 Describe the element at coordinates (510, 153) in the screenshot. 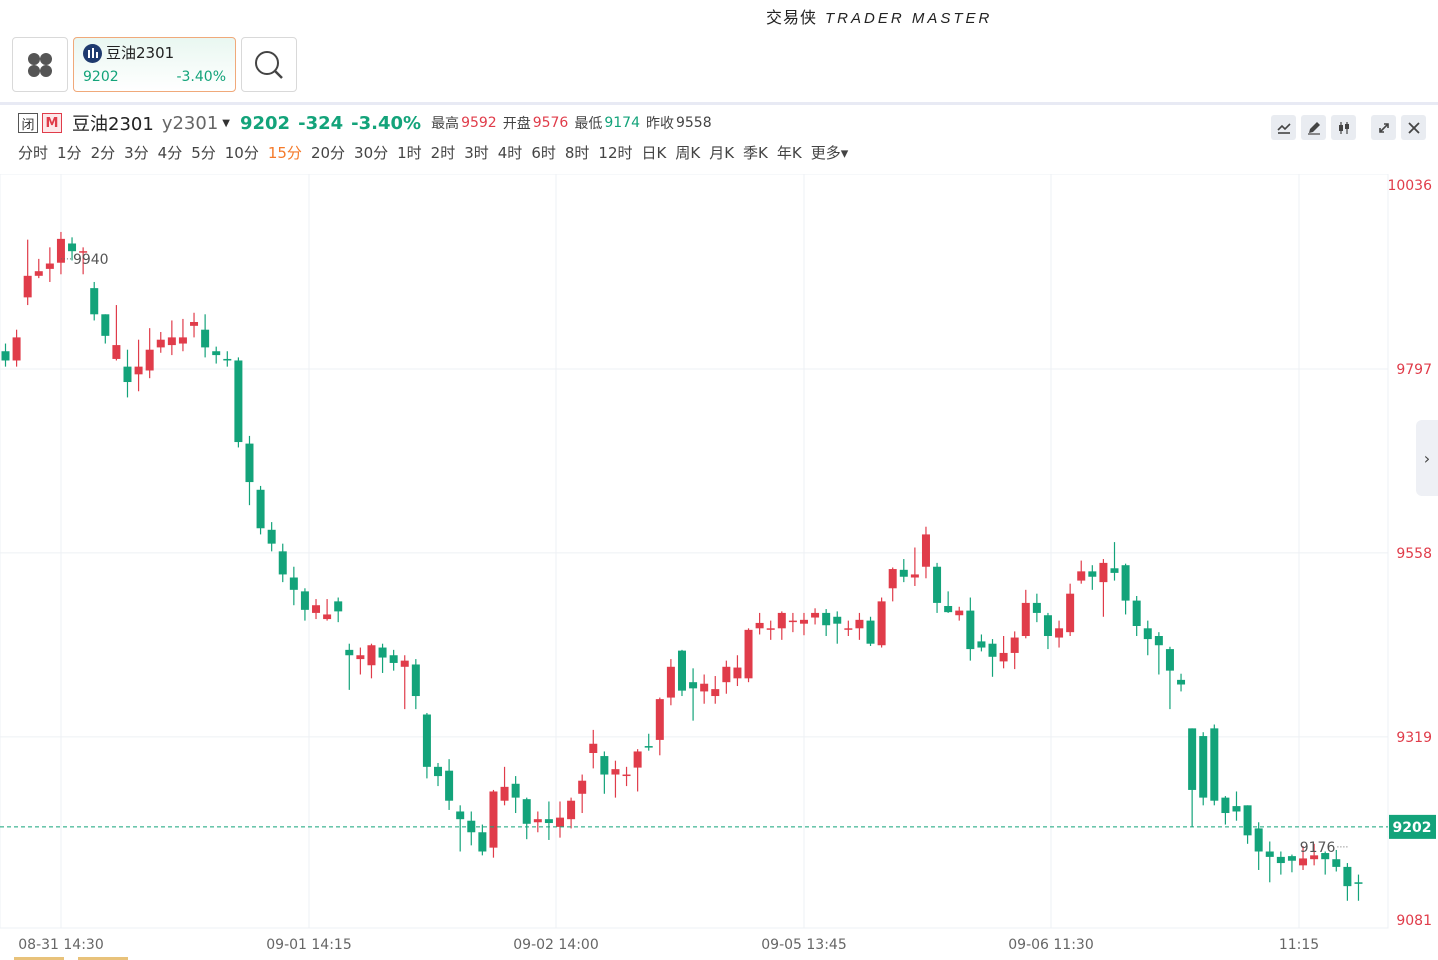

I see `period-13: 4时` at that location.